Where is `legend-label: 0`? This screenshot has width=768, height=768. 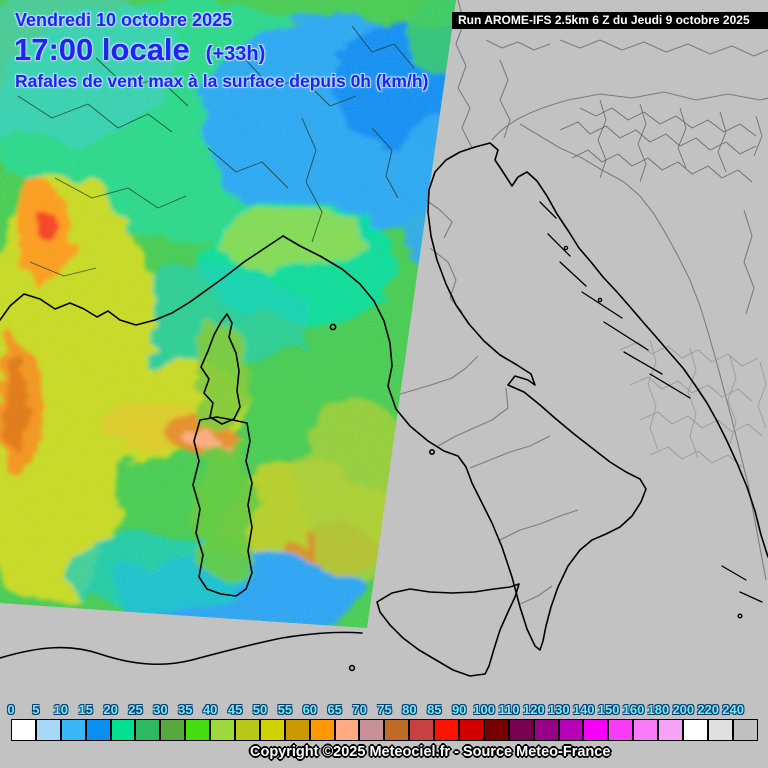
legend-label: 0 is located at coordinates (11, 709).